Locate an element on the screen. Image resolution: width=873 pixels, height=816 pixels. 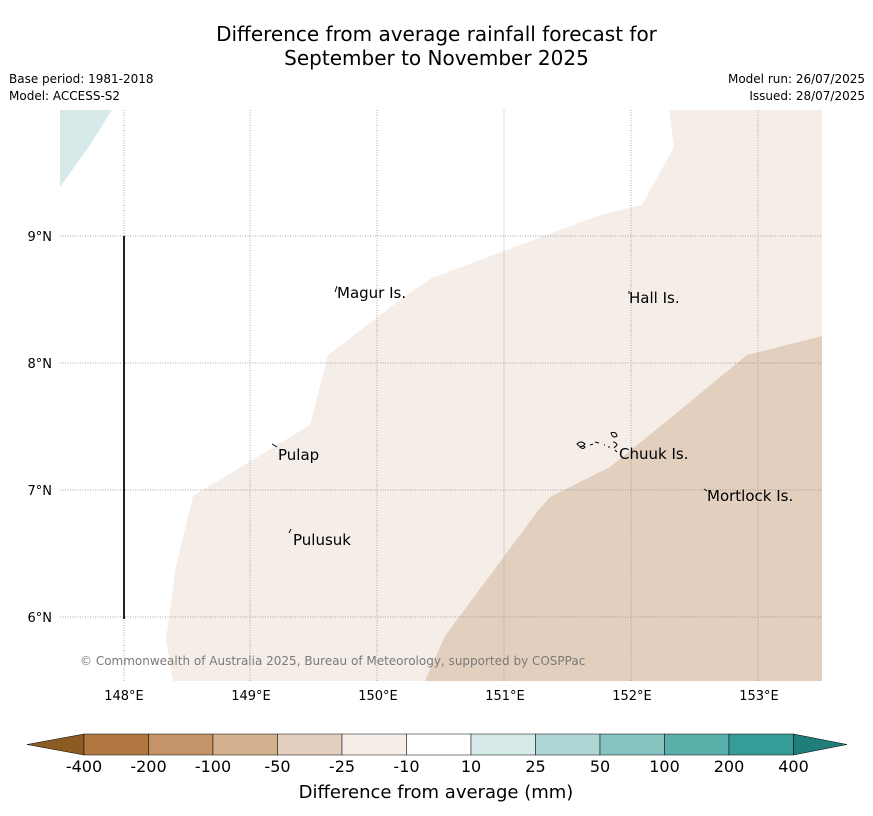
lon-label-150e: 150°E is located at coordinates (378, 696).